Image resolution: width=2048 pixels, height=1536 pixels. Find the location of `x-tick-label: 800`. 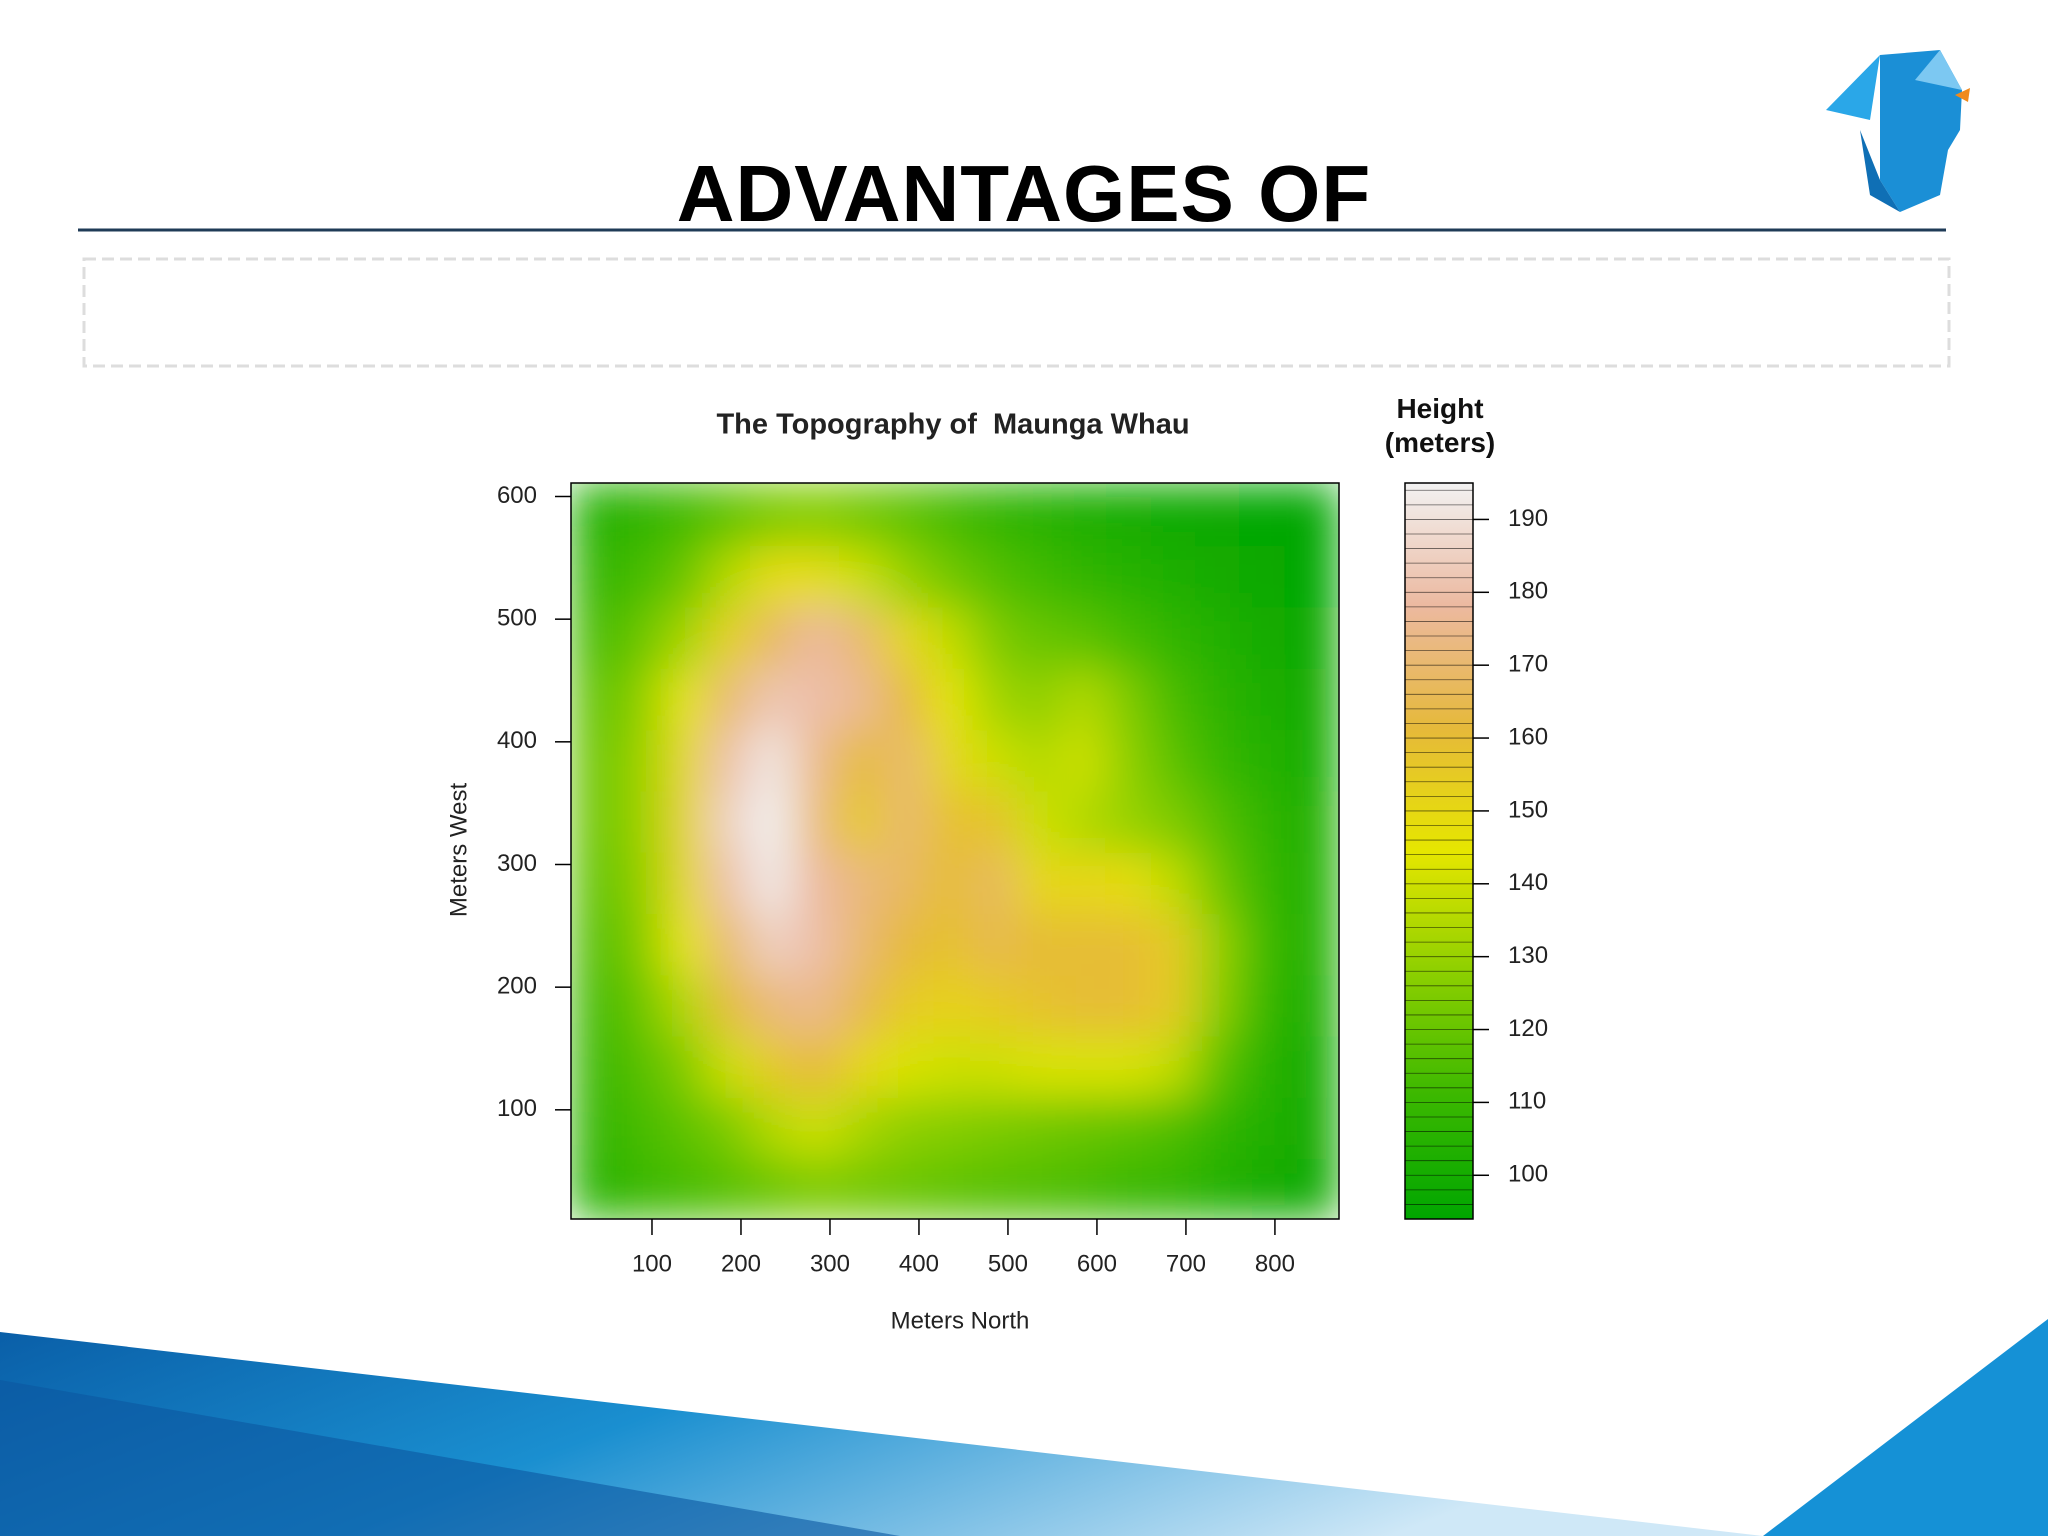

x-tick-label: 800 is located at coordinates (1275, 1263).